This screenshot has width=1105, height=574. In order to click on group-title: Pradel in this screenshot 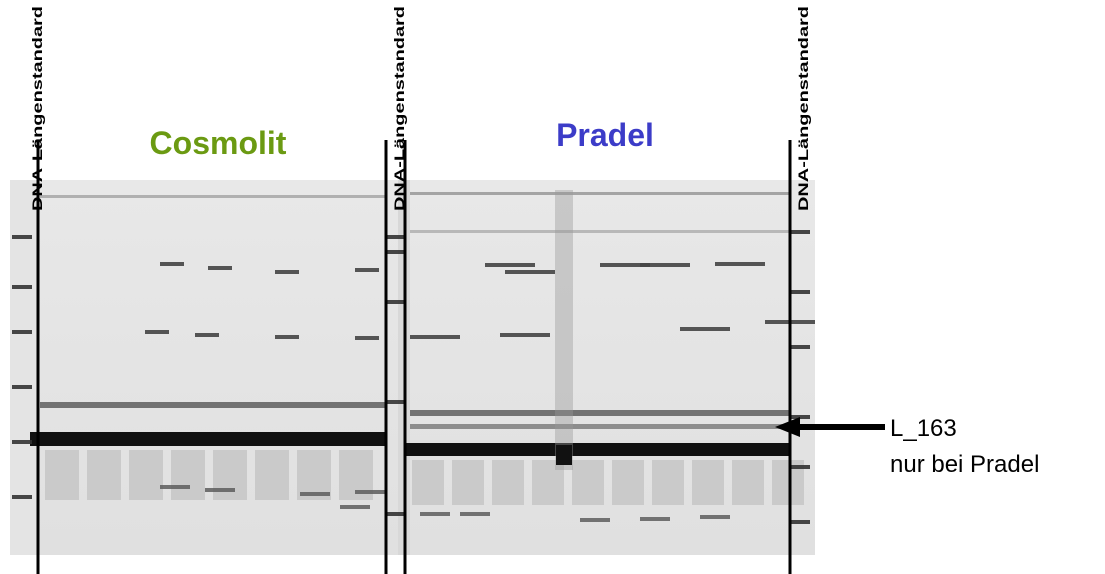, I will do `click(605, 135)`.